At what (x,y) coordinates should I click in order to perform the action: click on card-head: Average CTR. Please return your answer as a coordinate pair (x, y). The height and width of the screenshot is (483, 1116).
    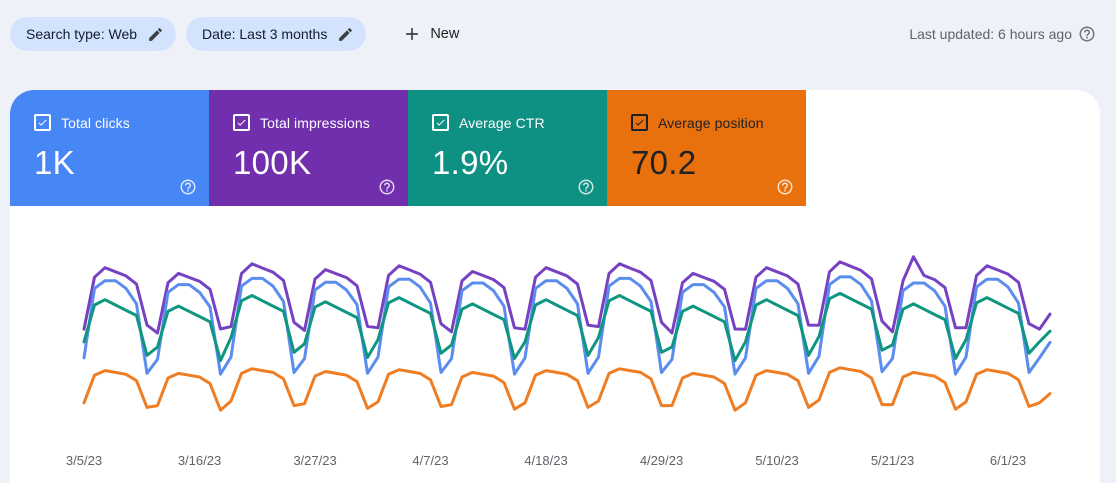
    Looking at the image, I should click on (519, 122).